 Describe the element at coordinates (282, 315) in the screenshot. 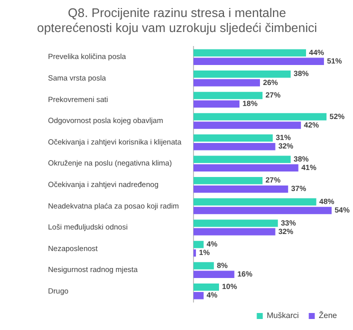

I see `legend-label: Muškarci` at that location.